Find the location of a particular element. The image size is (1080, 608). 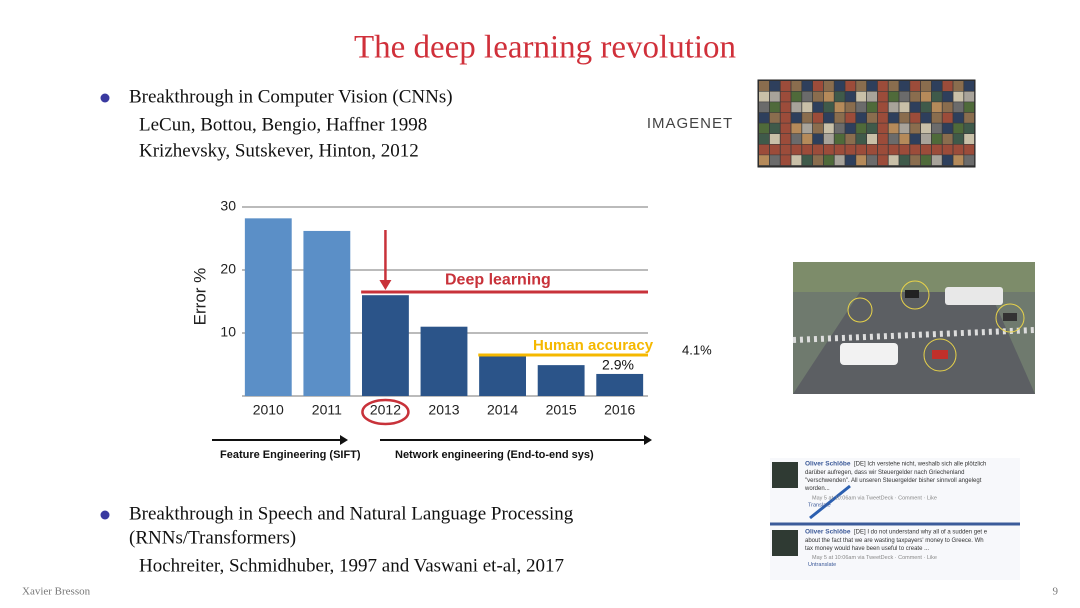

x-tick-label: 2013 is located at coordinates (443, 410).